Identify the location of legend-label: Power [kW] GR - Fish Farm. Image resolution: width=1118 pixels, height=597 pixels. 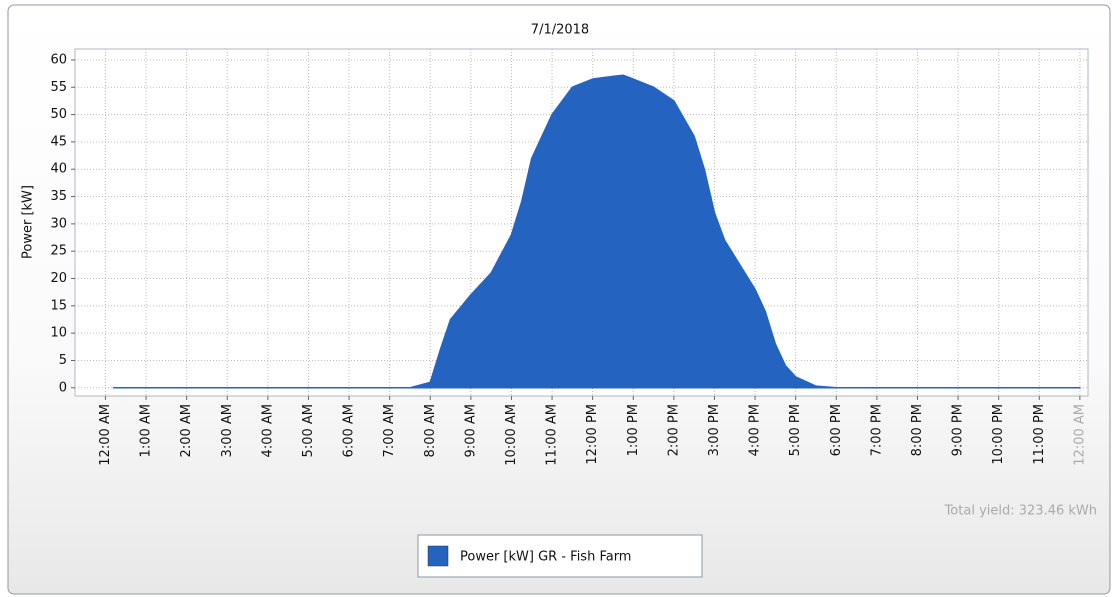
(545, 557).